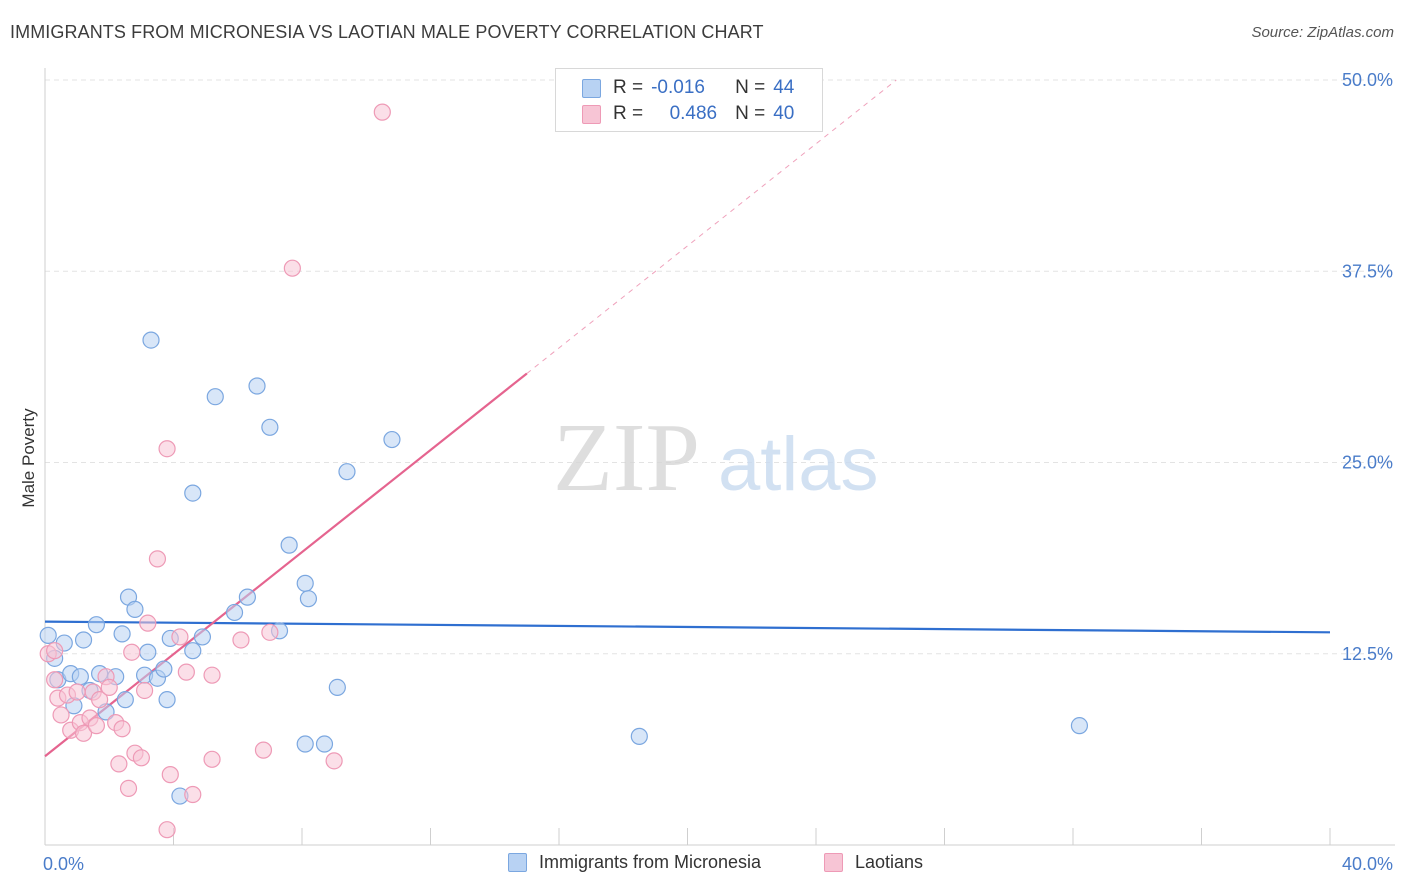 This screenshot has height=892, width=1406. What do you see at coordinates (28, 458) in the screenshot?
I see `y-axis-label: Male Poverty` at bounding box center [28, 458].